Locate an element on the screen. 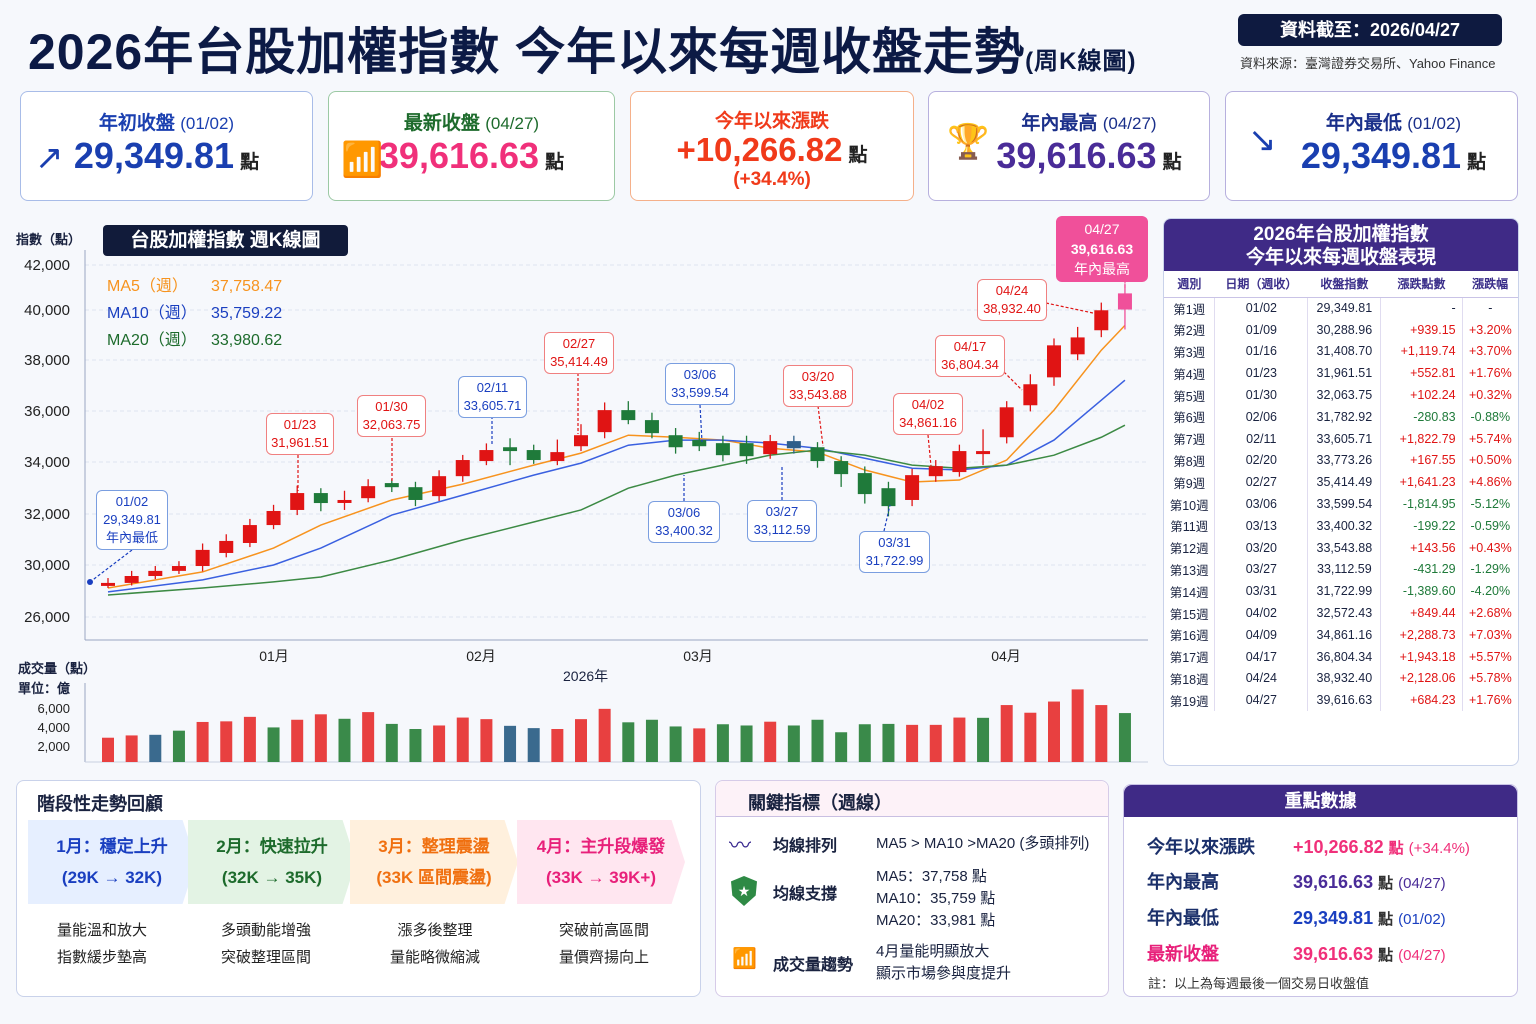  table-cell: -0.59% is located at coordinates (1489, 525).